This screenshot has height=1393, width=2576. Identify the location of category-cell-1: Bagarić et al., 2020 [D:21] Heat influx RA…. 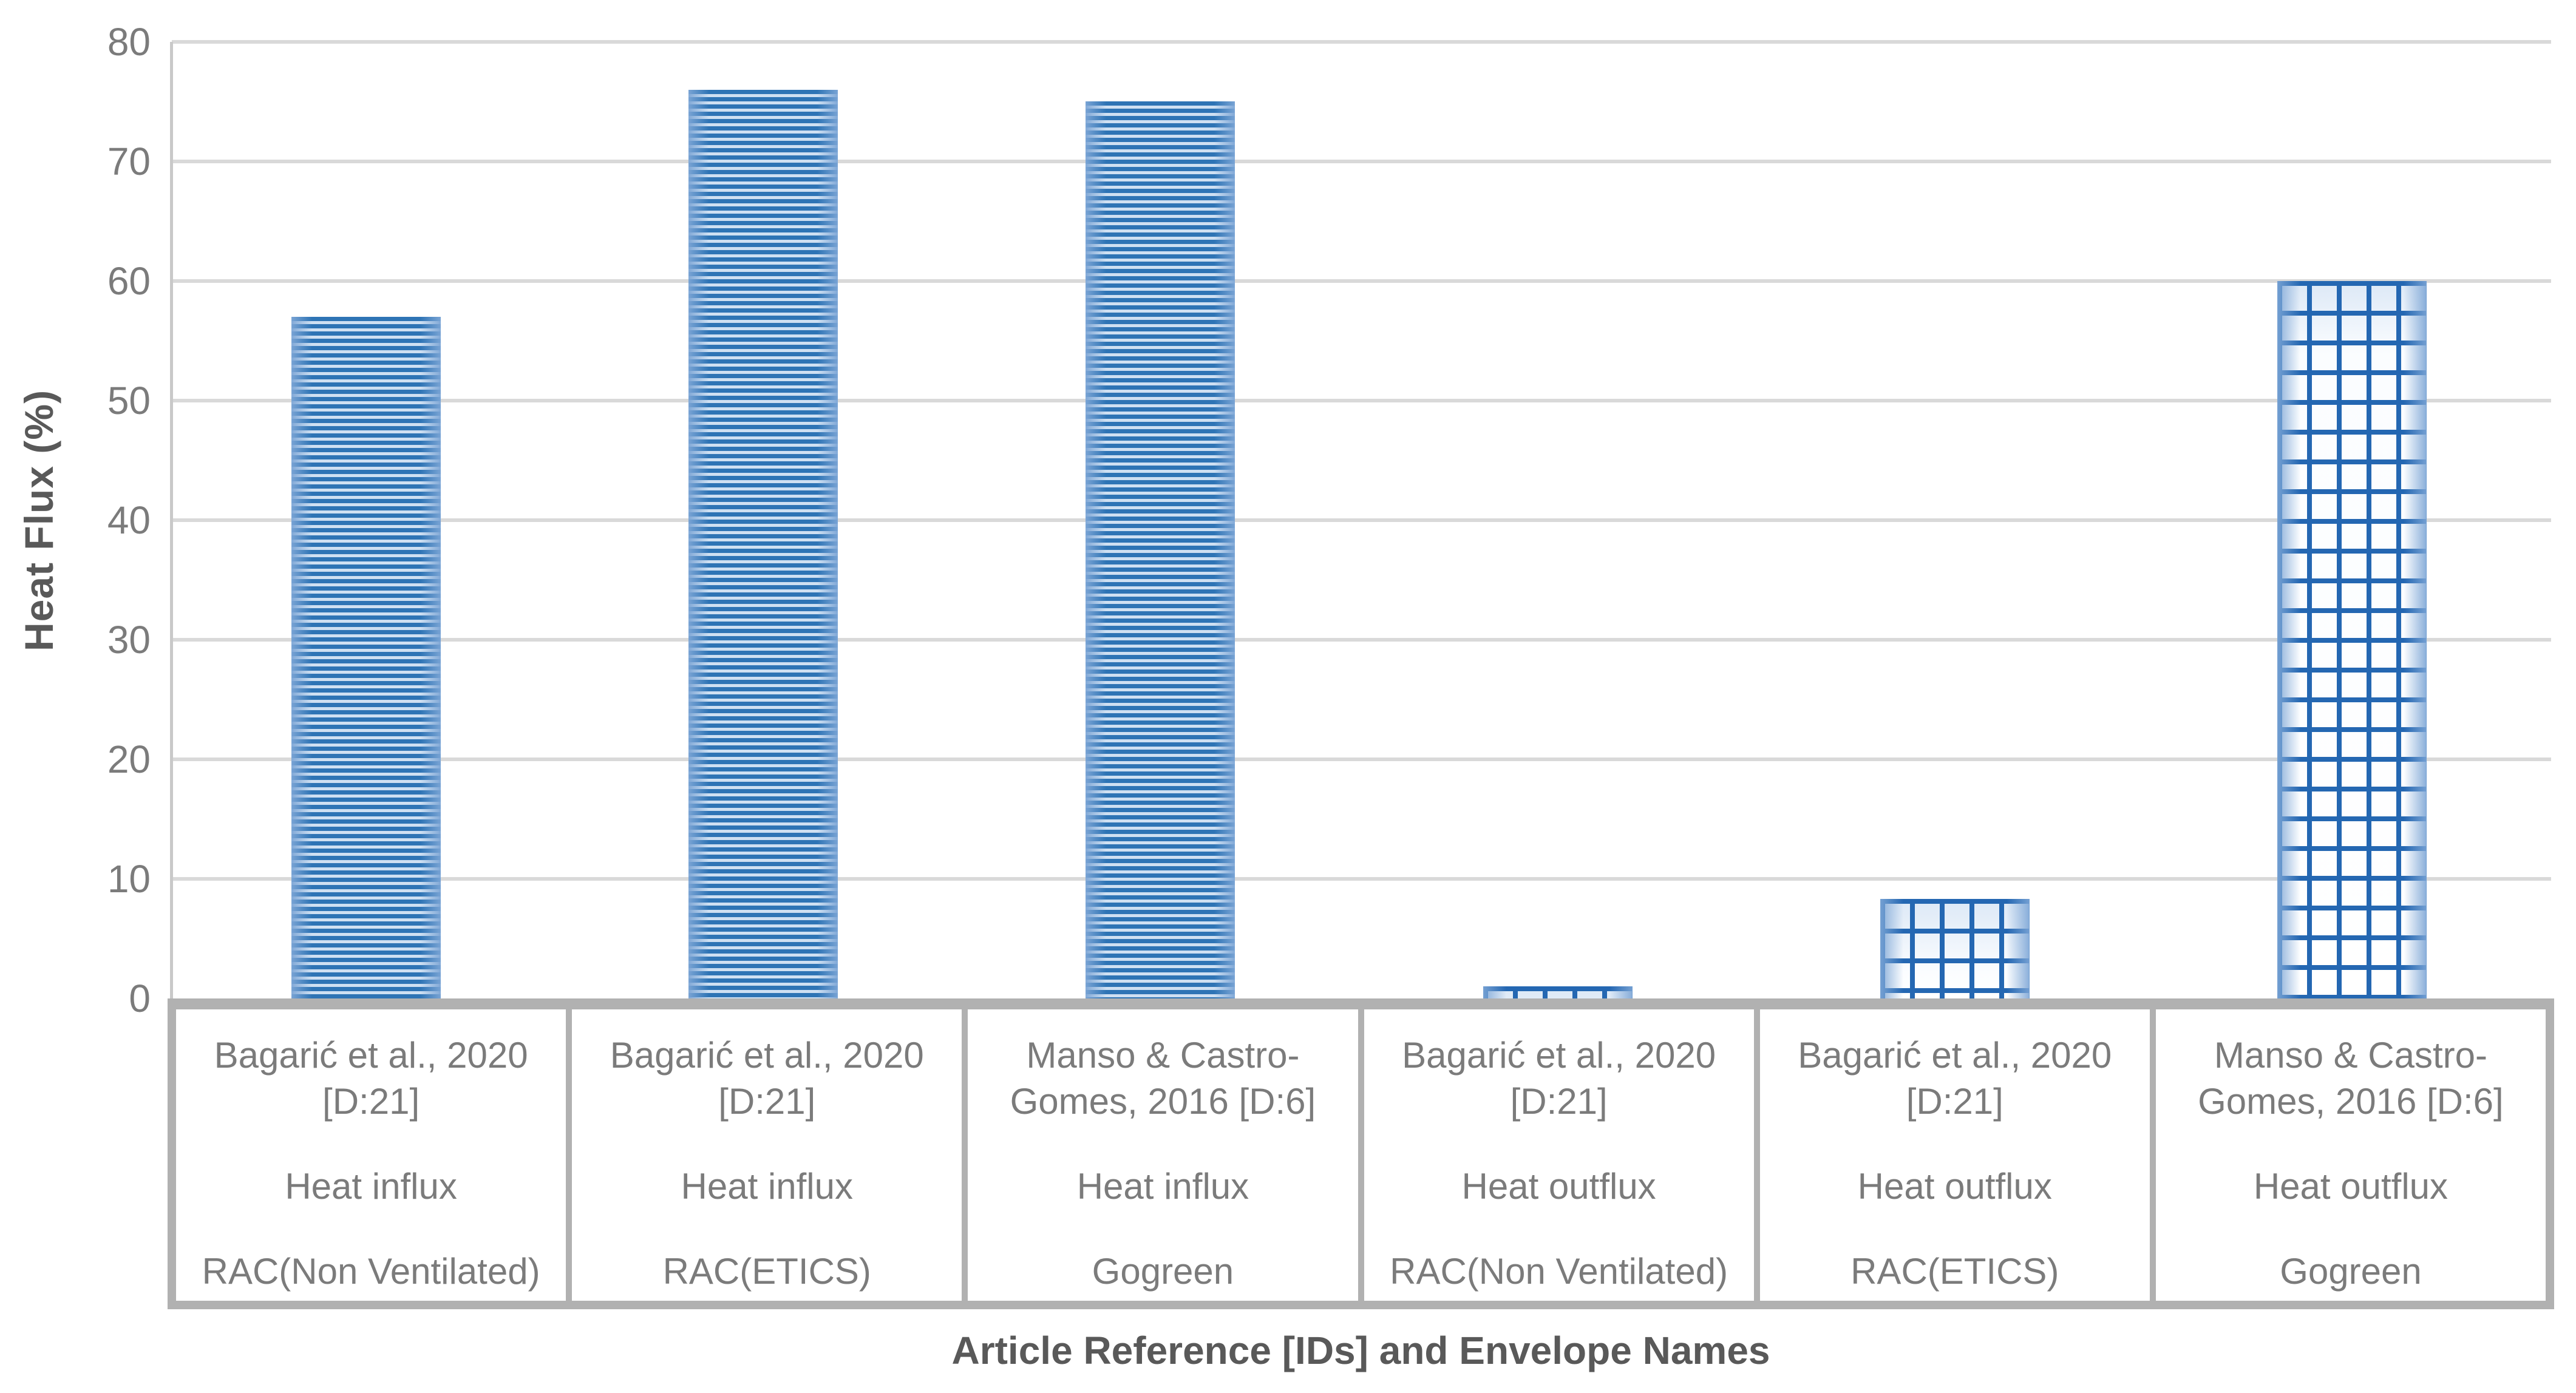
(371, 1155).